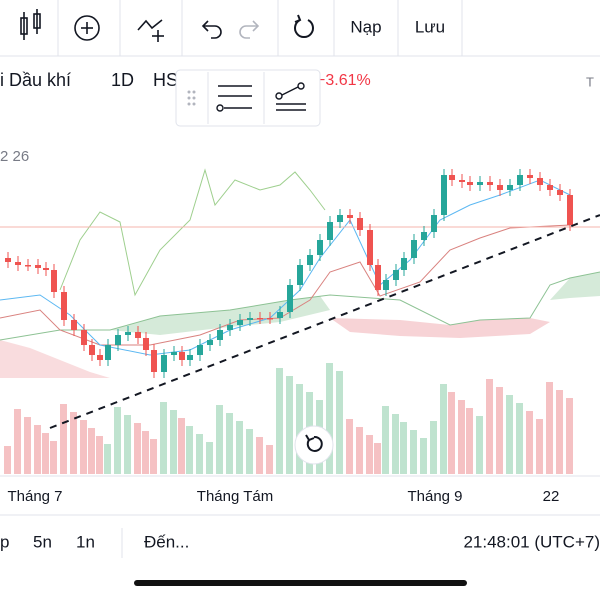  What do you see at coordinates (42, 541) in the screenshot?
I see `range-button: 5n` at bounding box center [42, 541].